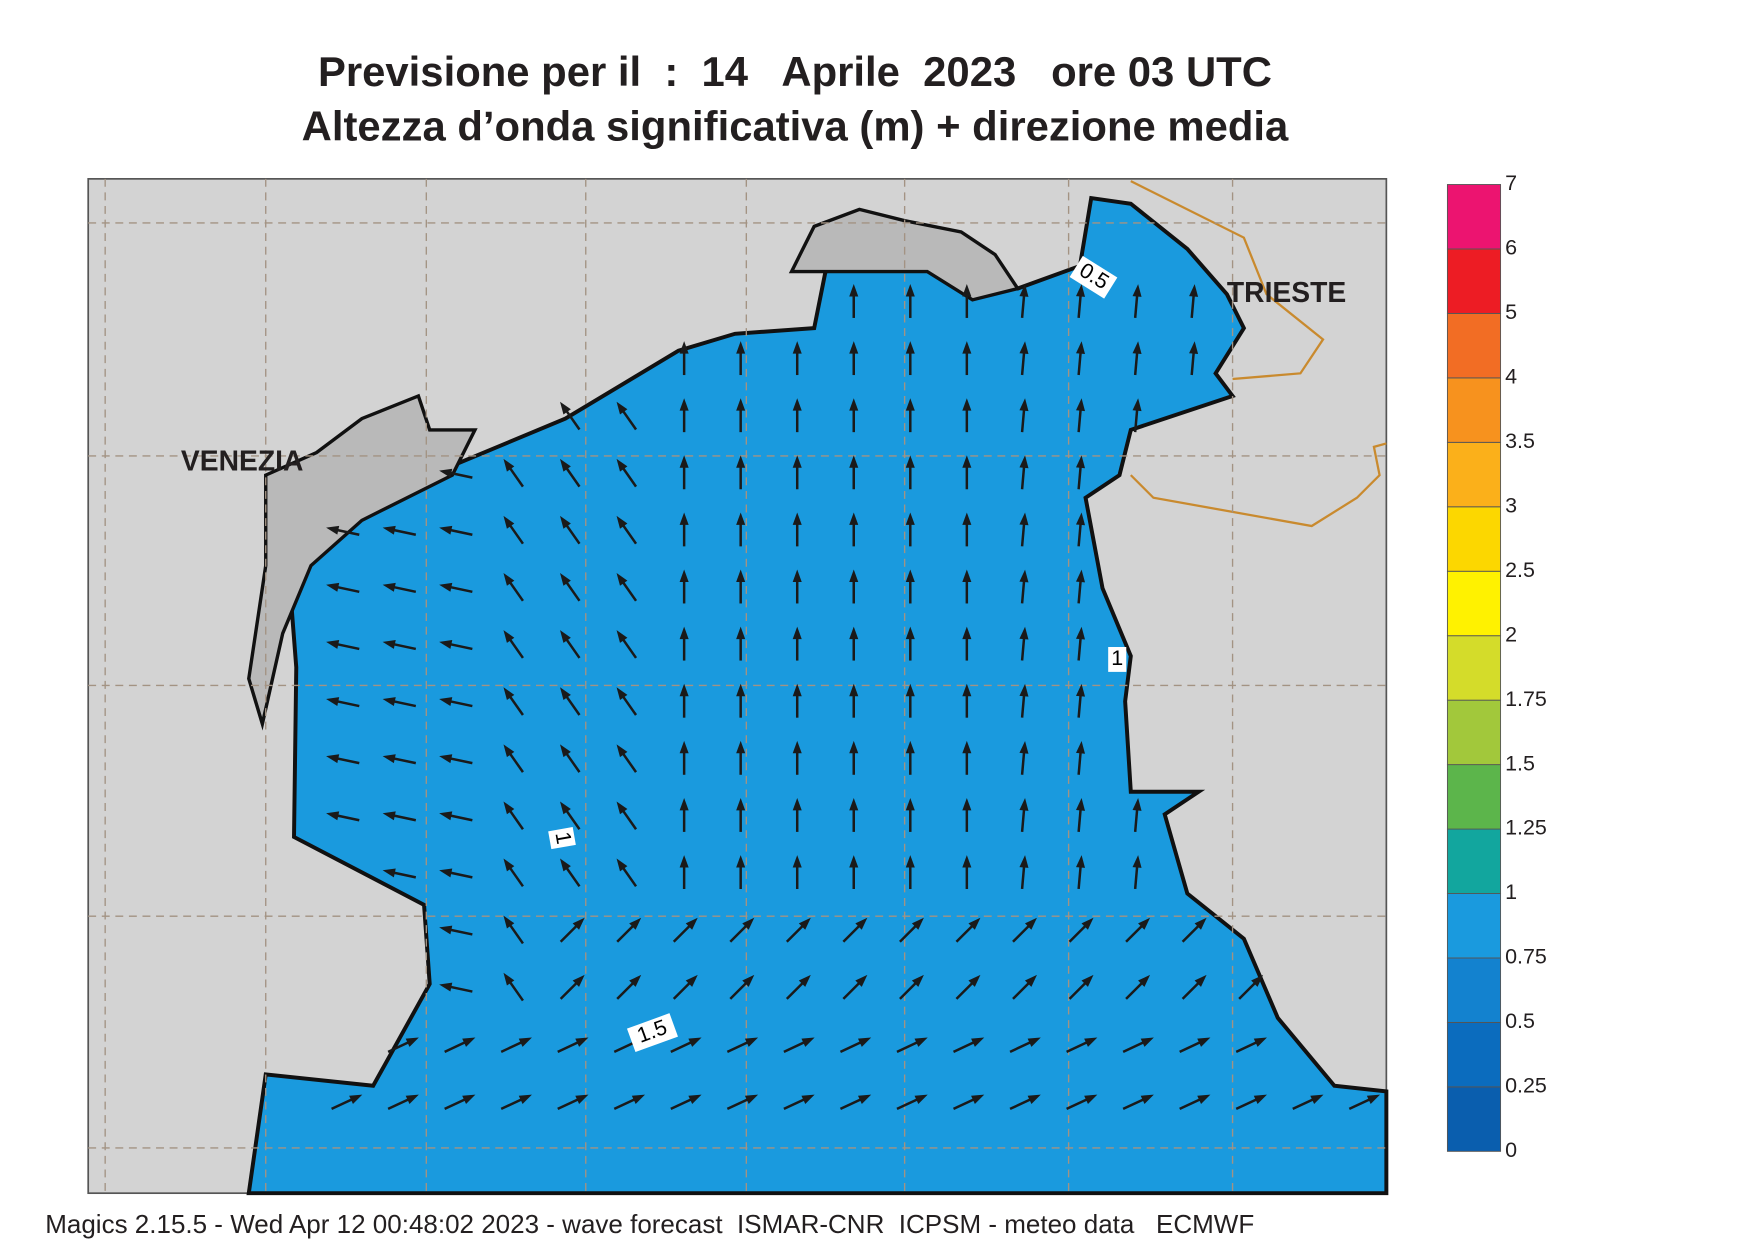 The image size is (1755, 1242). What do you see at coordinates (1520, 763) in the screenshot?
I see `colorbar-label: 1.5` at bounding box center [1520, 763].